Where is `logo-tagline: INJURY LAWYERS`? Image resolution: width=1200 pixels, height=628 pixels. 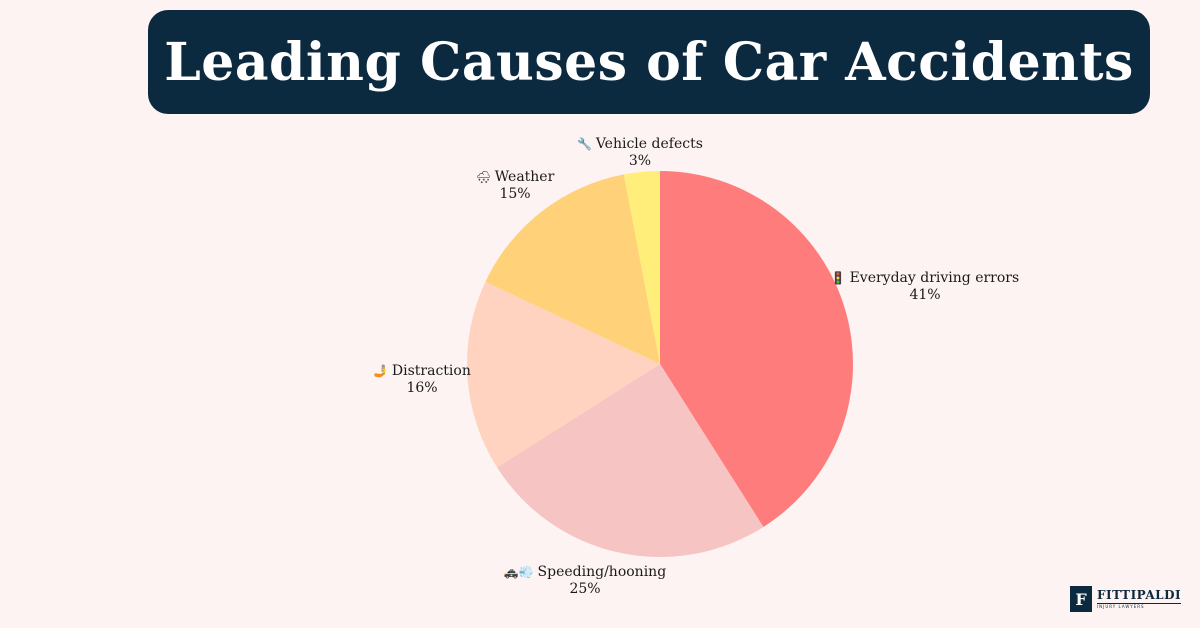
logo-tagline: INJURY LAWYERS is located at coordinates (1139, 606).